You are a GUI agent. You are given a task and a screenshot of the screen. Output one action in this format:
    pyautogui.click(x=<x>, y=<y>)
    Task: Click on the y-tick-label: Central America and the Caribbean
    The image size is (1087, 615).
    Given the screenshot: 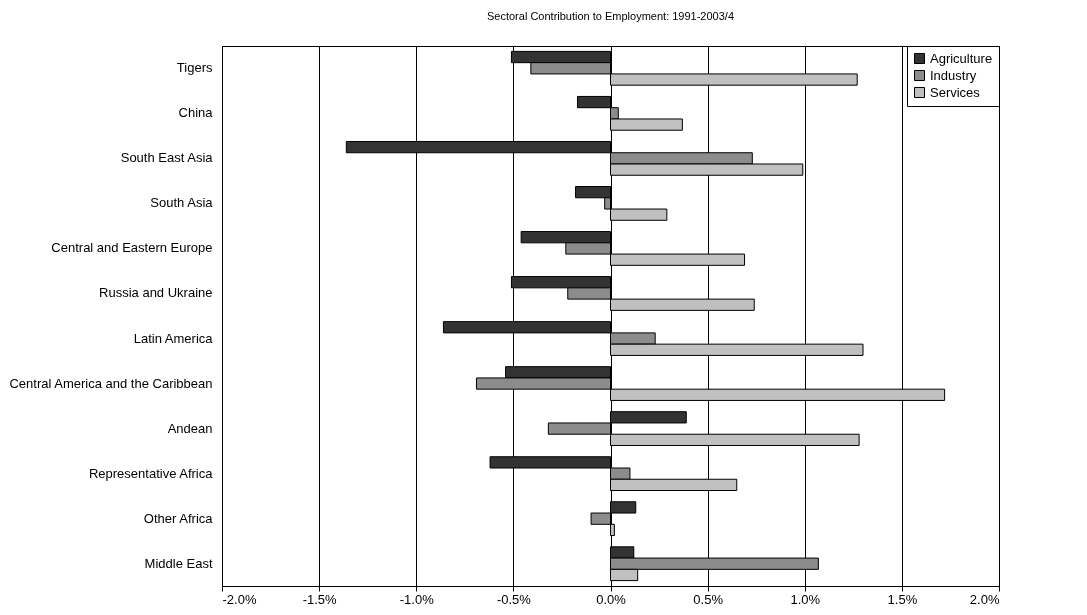 What is the action you would take?
    pyautogui.click(x=111, y=383)
    